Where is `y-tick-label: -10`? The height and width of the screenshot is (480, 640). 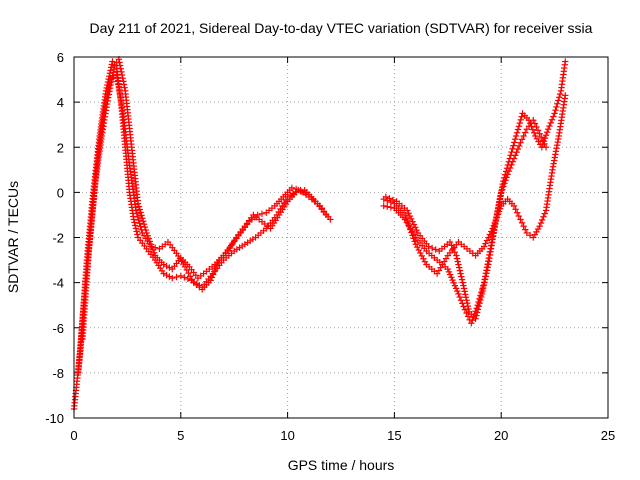
y-tick-label: -10 is located at coordinates (54, 418).